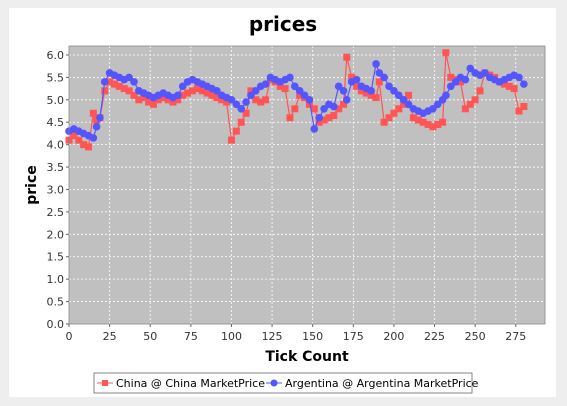 The width and height of the screenshot is (567, 406). What do you see at coordinates (475, 336) in the screenshot?
I see `x-tick-label: 250` at bounding box center [475, 336].